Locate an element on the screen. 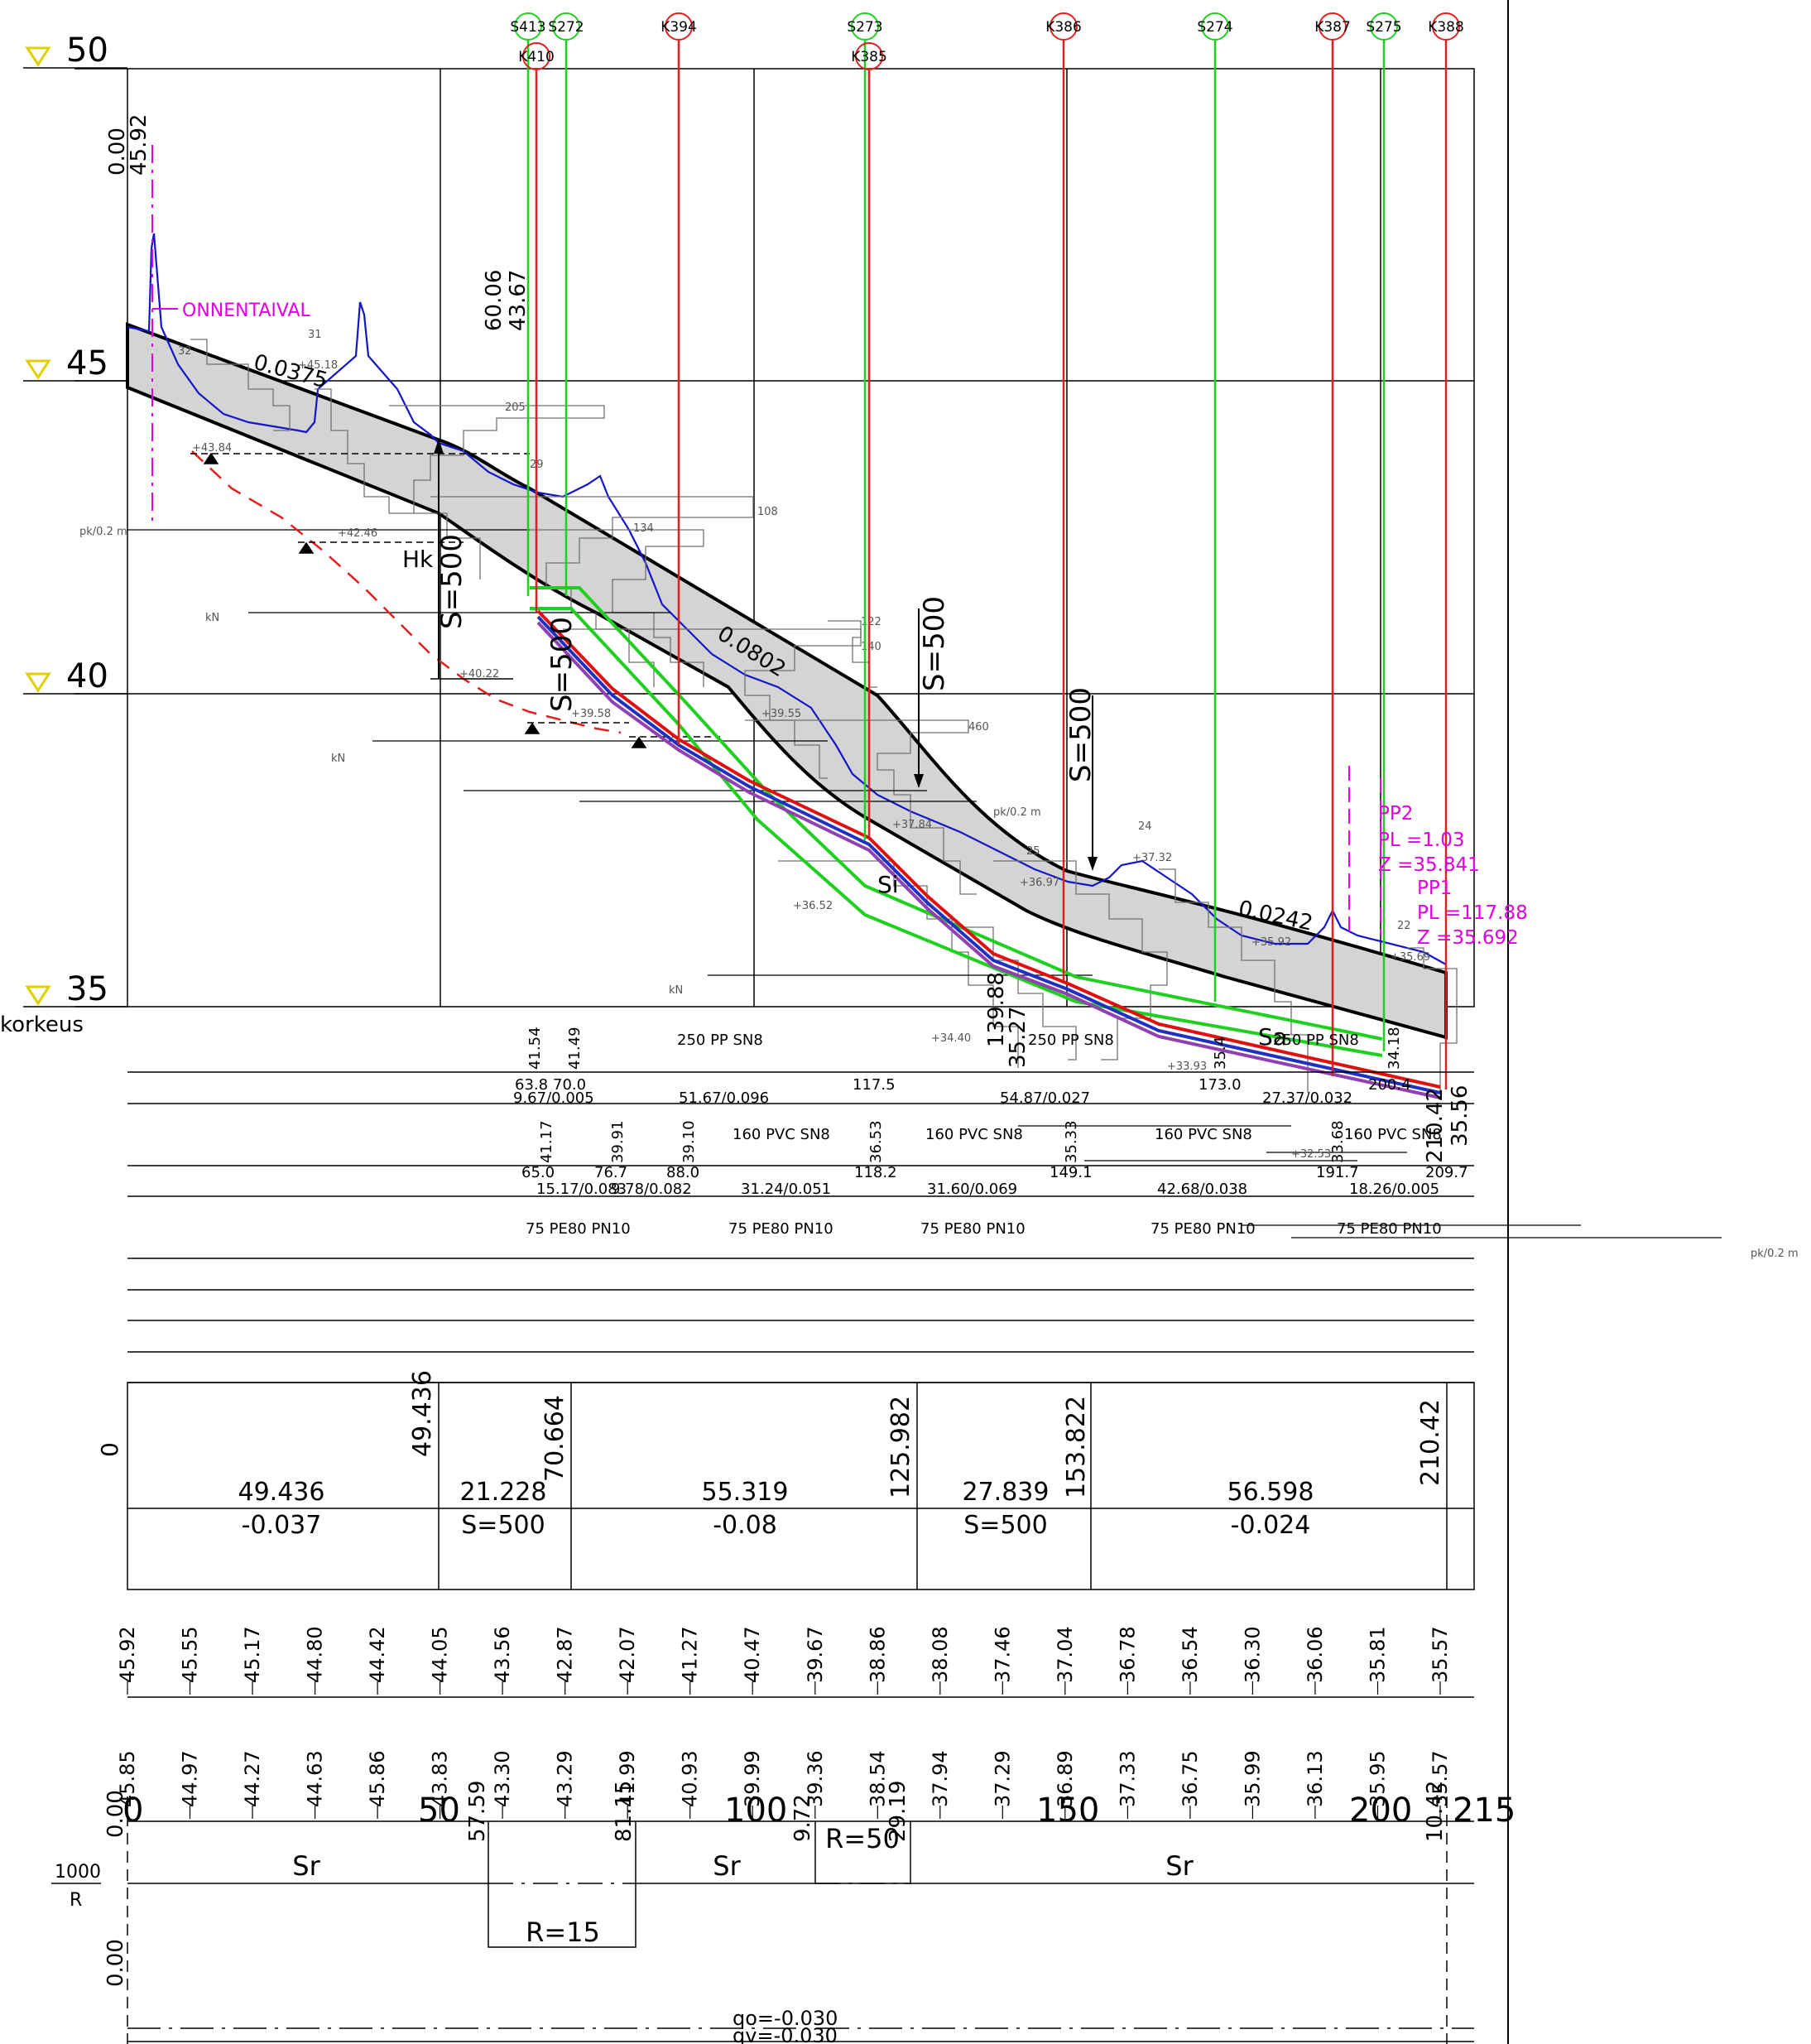 The image size is (1811, 2044). grade-table-station: 210.42 is located at coordinates (1430, 1442).